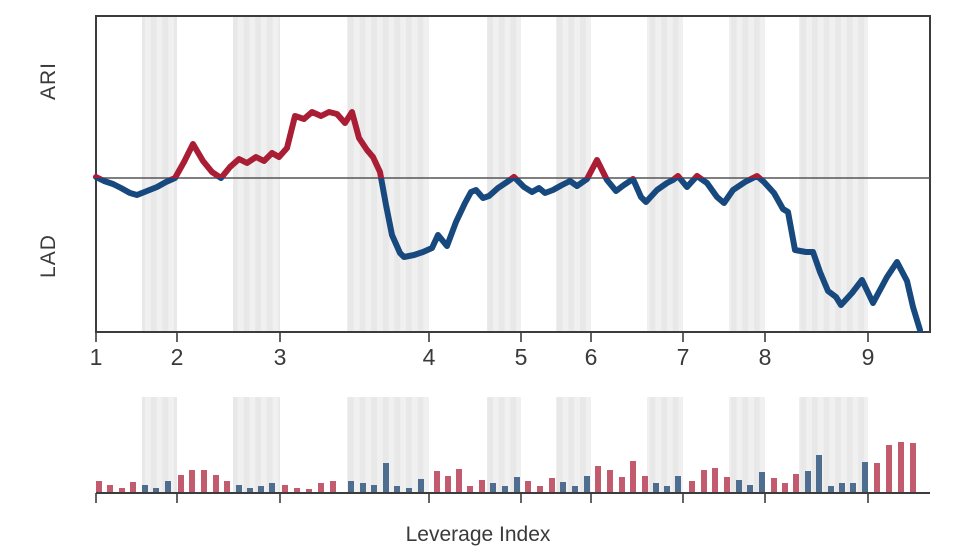  I want to click on x-tick-label-inning-9: 9, so click(868, 357).